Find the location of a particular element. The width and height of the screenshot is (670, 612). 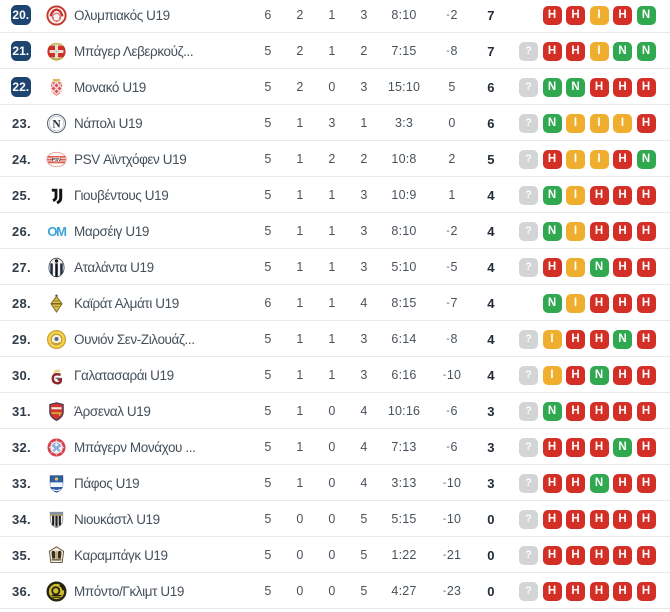

svg-text: OM is located at coordinates (56, 231).